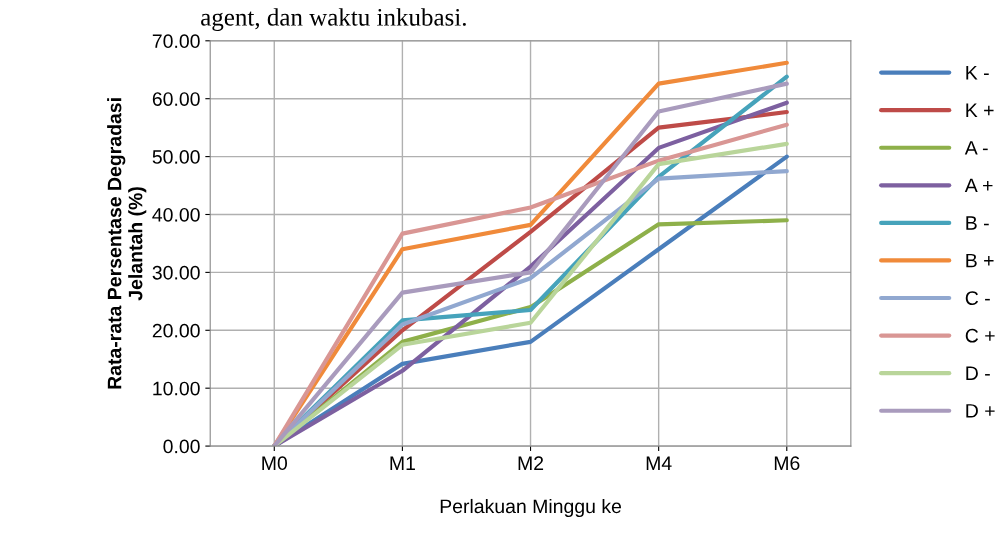  I want to click on y-tick-label: 30.00, so click(176, 272).